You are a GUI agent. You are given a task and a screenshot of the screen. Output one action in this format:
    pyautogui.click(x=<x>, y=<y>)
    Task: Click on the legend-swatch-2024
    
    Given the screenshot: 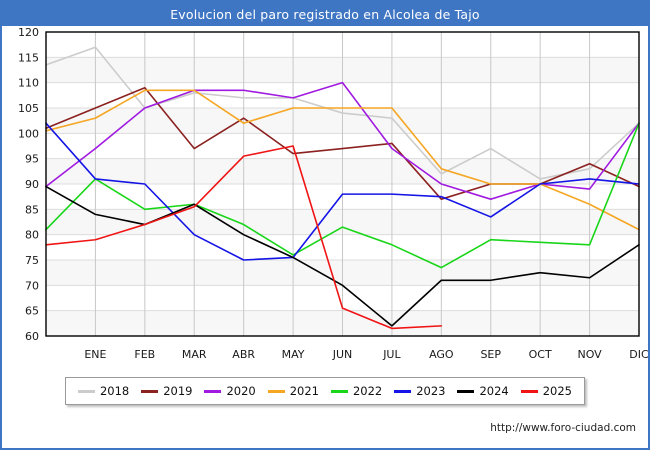 What is the action you would take?
    pyautogui.click(x=466, y=391)
    